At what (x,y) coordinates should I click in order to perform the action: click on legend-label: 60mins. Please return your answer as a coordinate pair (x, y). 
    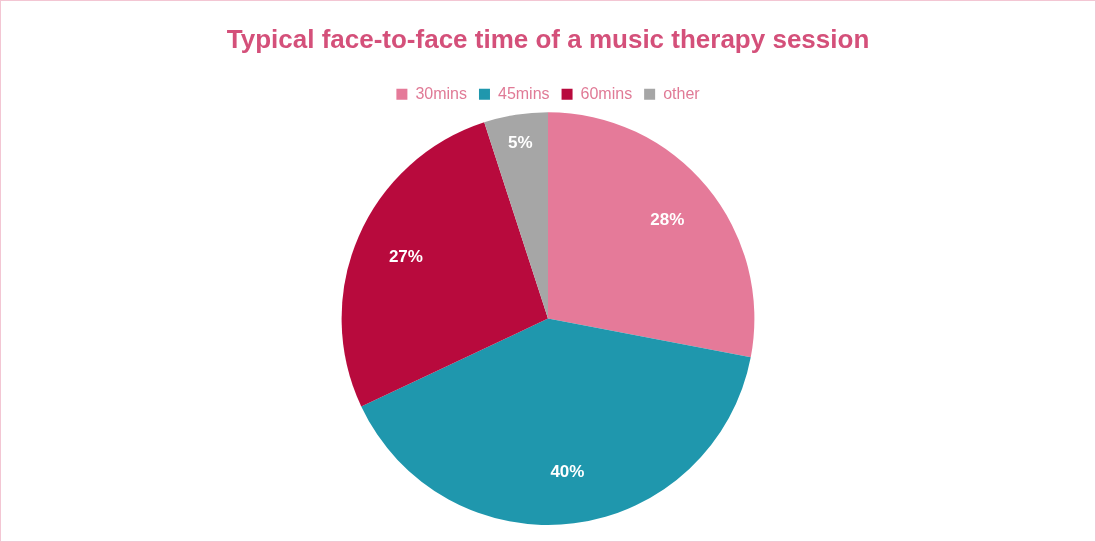
    Looking at the image, I should click on (606, 93).